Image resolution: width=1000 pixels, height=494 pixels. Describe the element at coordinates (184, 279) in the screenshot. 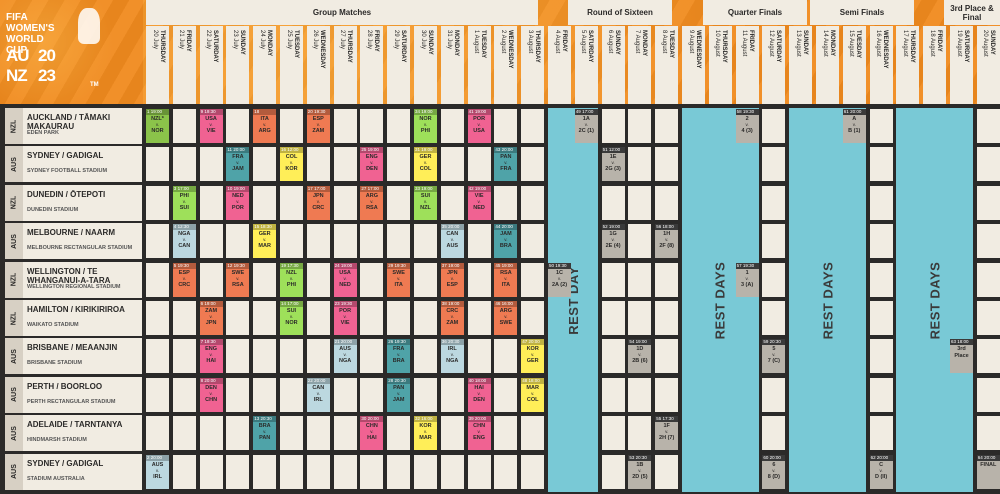

I see `match-5: 5 19:30 ESP v. CRC` at that location.